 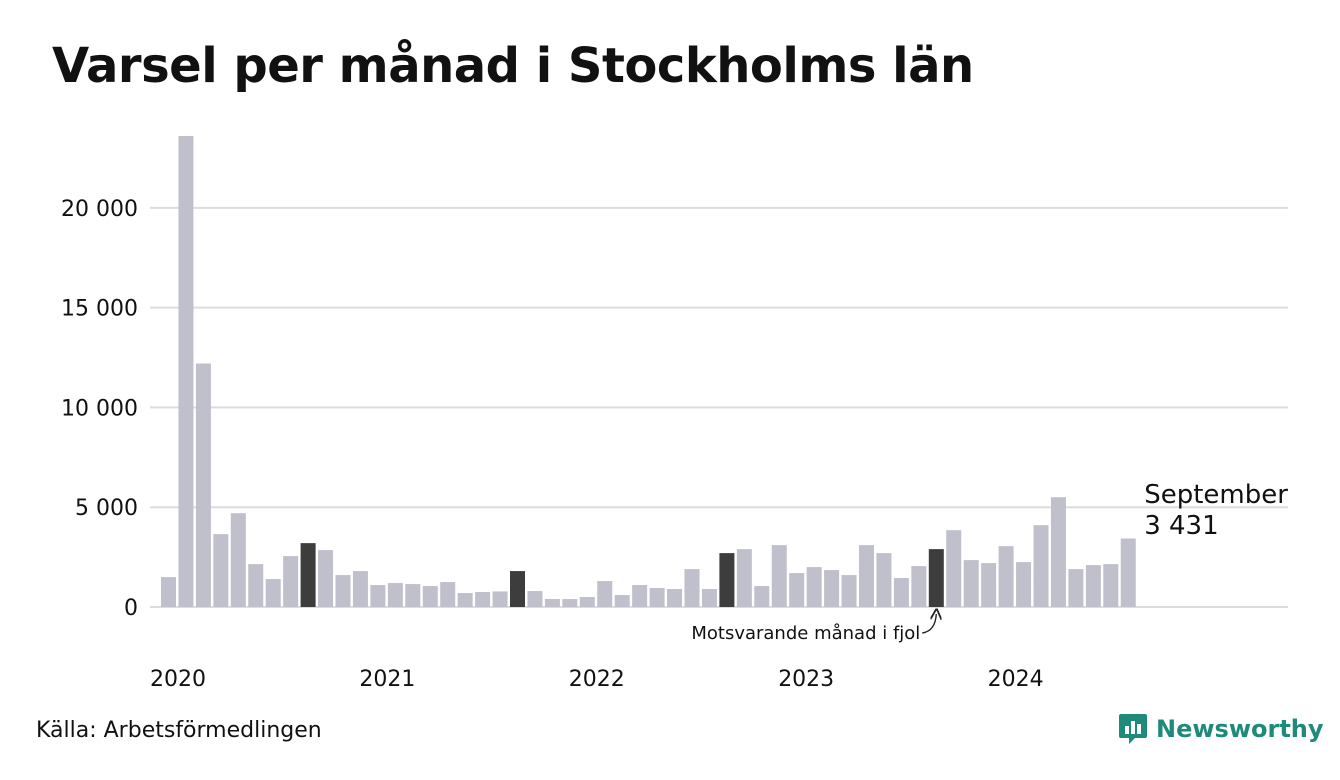 What do you see at coordinates (1240, 729) in the screenshot?
I see `brand-name: Newsworthy` at bounding box center [1240, 729].